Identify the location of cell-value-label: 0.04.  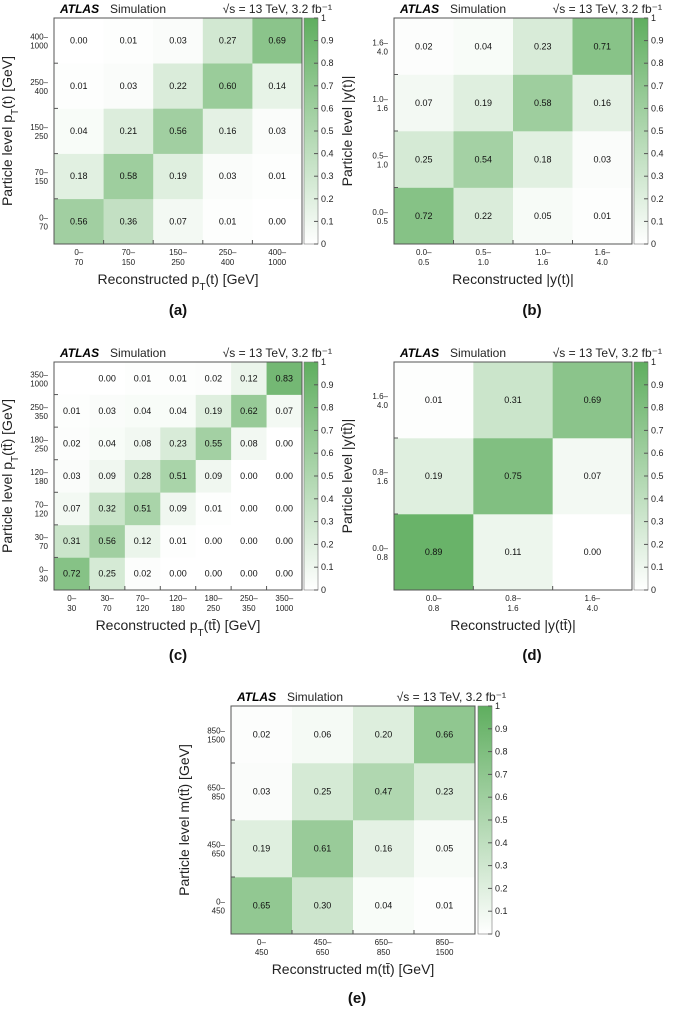
(483, 46).